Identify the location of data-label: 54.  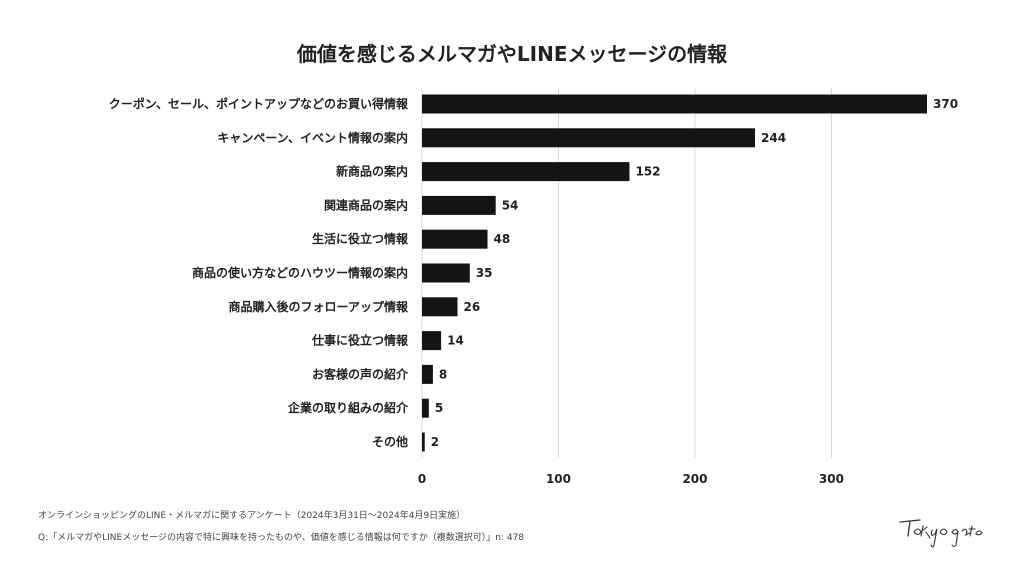
(510, 205).